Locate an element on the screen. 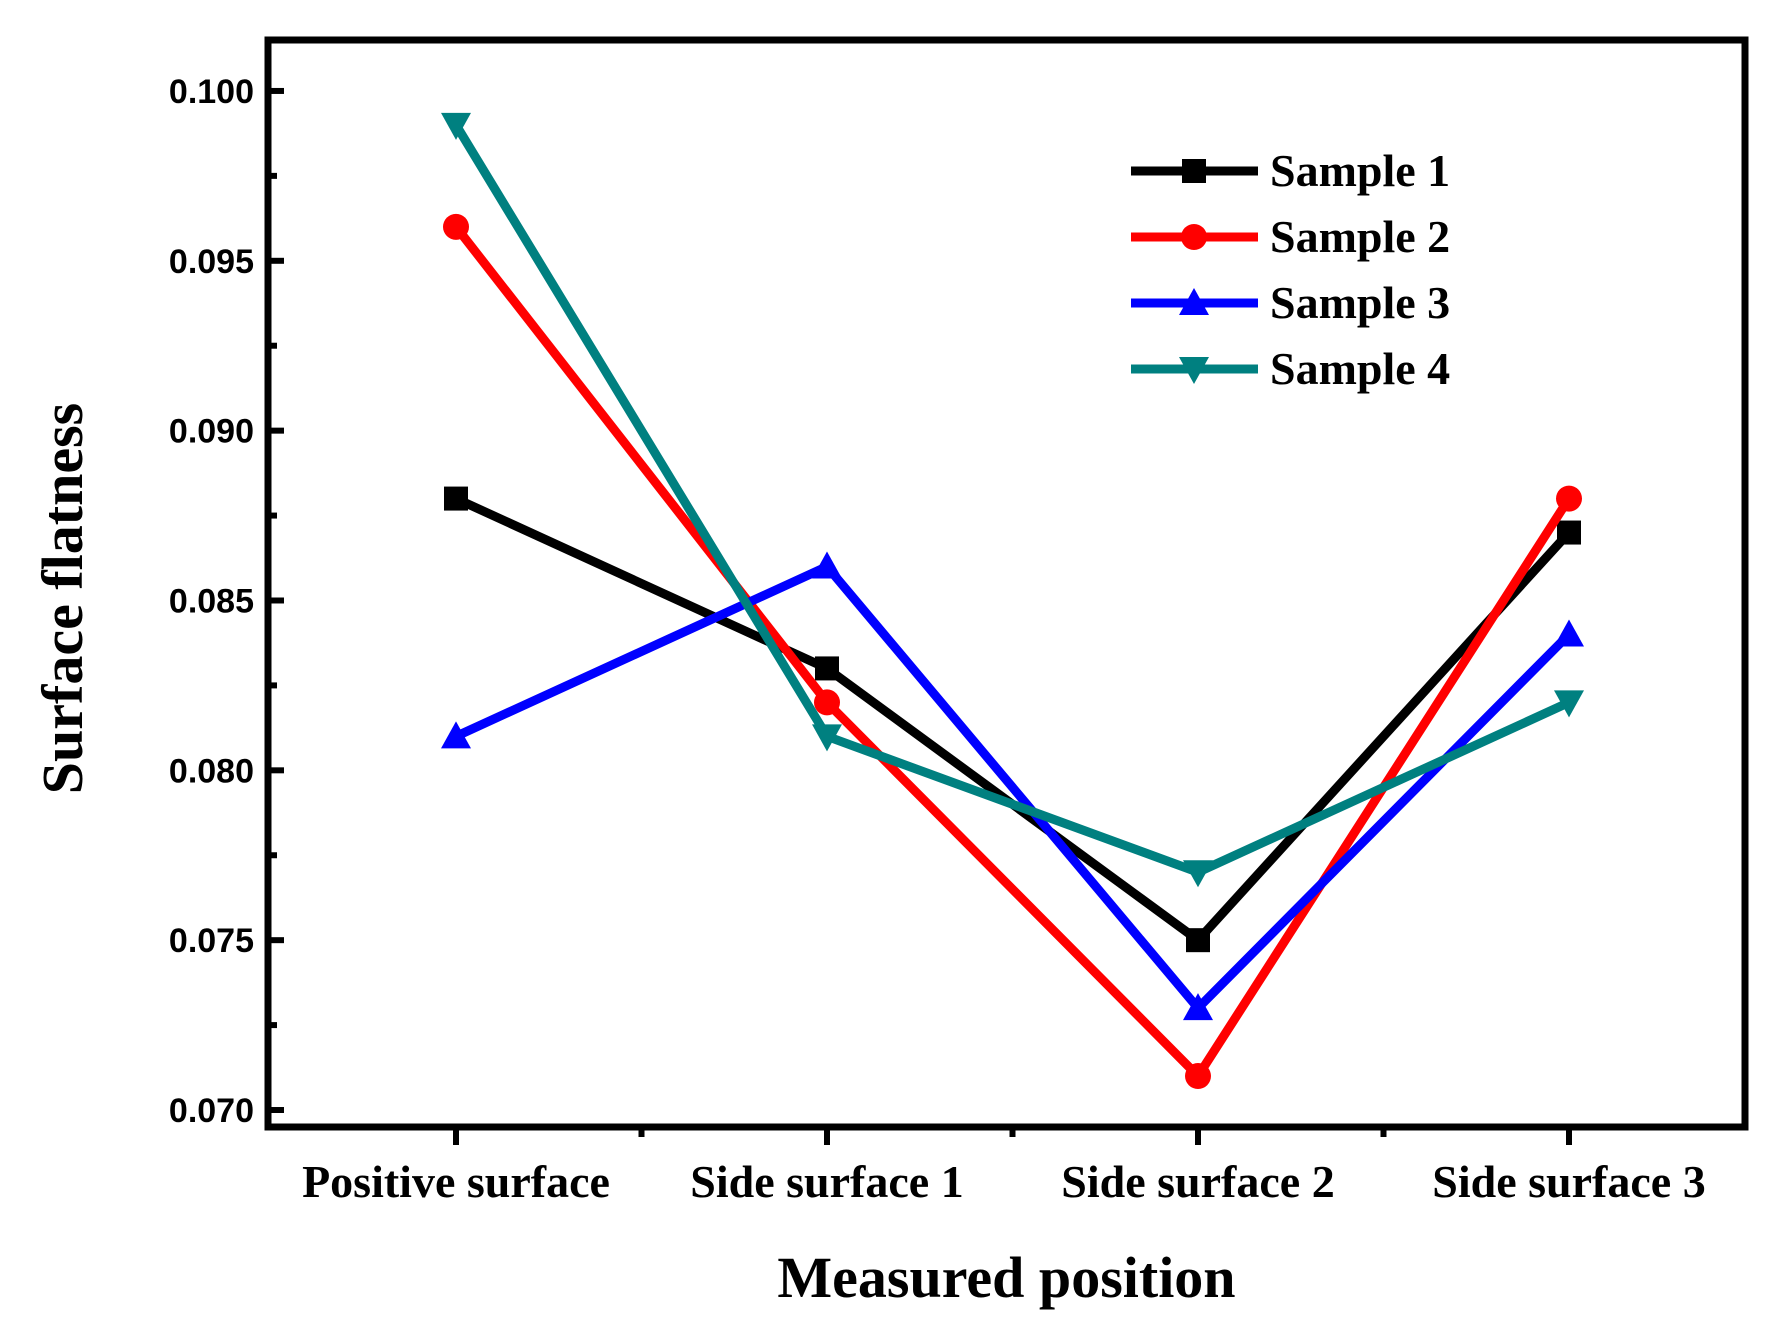 The height and width of the screenshot is (1337, 1774). legend-item: Sample 2 is located at coordinates (1290, 236).